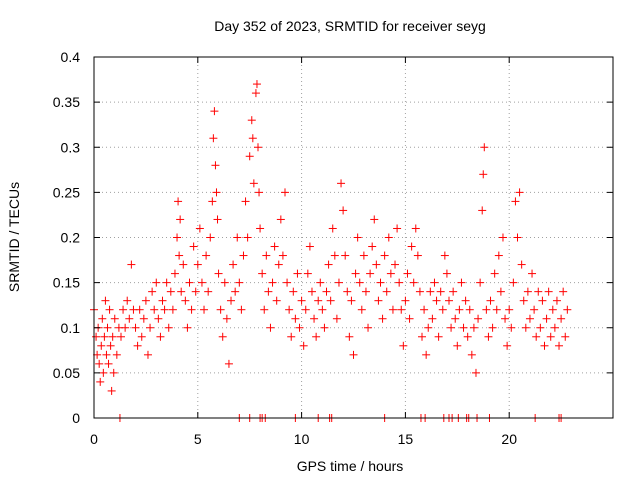  What do you see at coordinates (350, 466) in the screenshot?
I see `x-axis-label: GPS time / hours` at bounding box center [350, 466].